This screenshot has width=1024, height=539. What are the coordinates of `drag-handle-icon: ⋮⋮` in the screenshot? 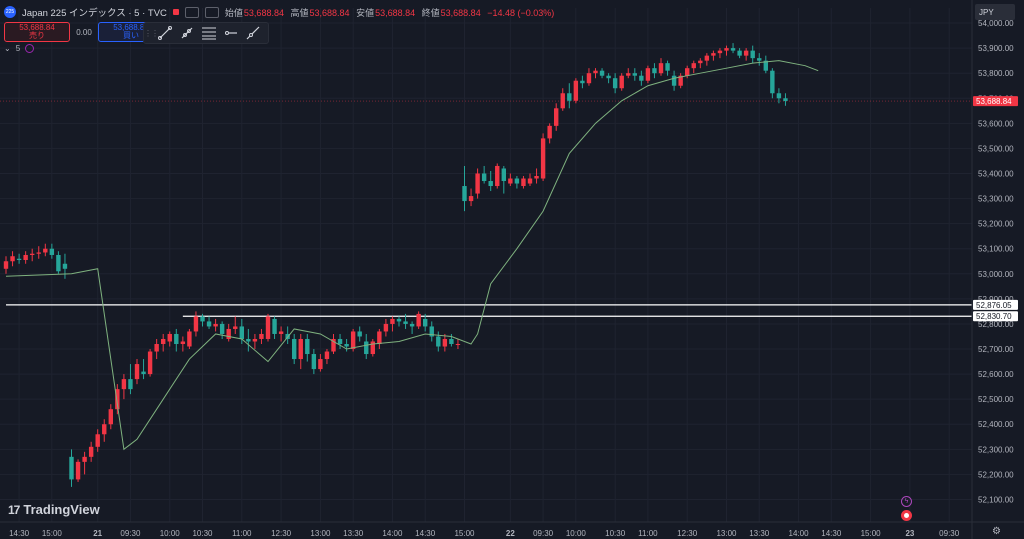 It's located at (151, 33).